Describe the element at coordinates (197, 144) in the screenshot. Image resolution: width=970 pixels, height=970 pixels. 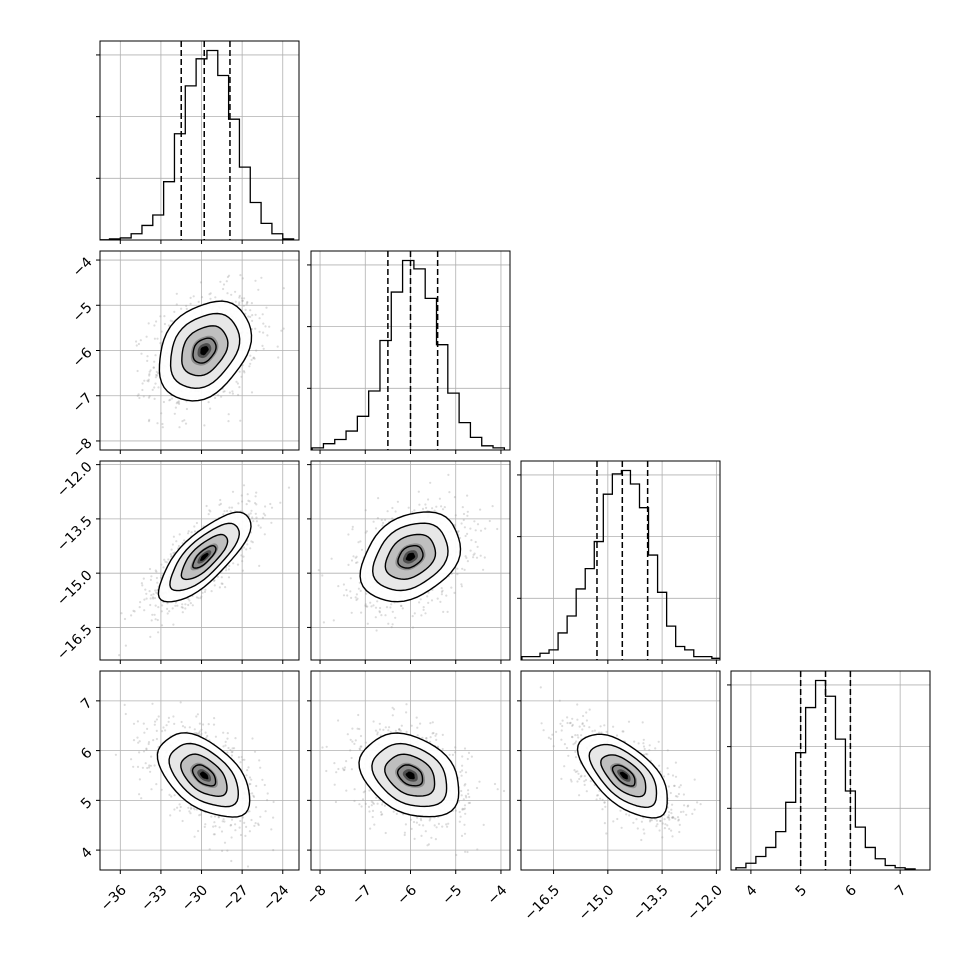
I see `histogram-step-p0` at that location.